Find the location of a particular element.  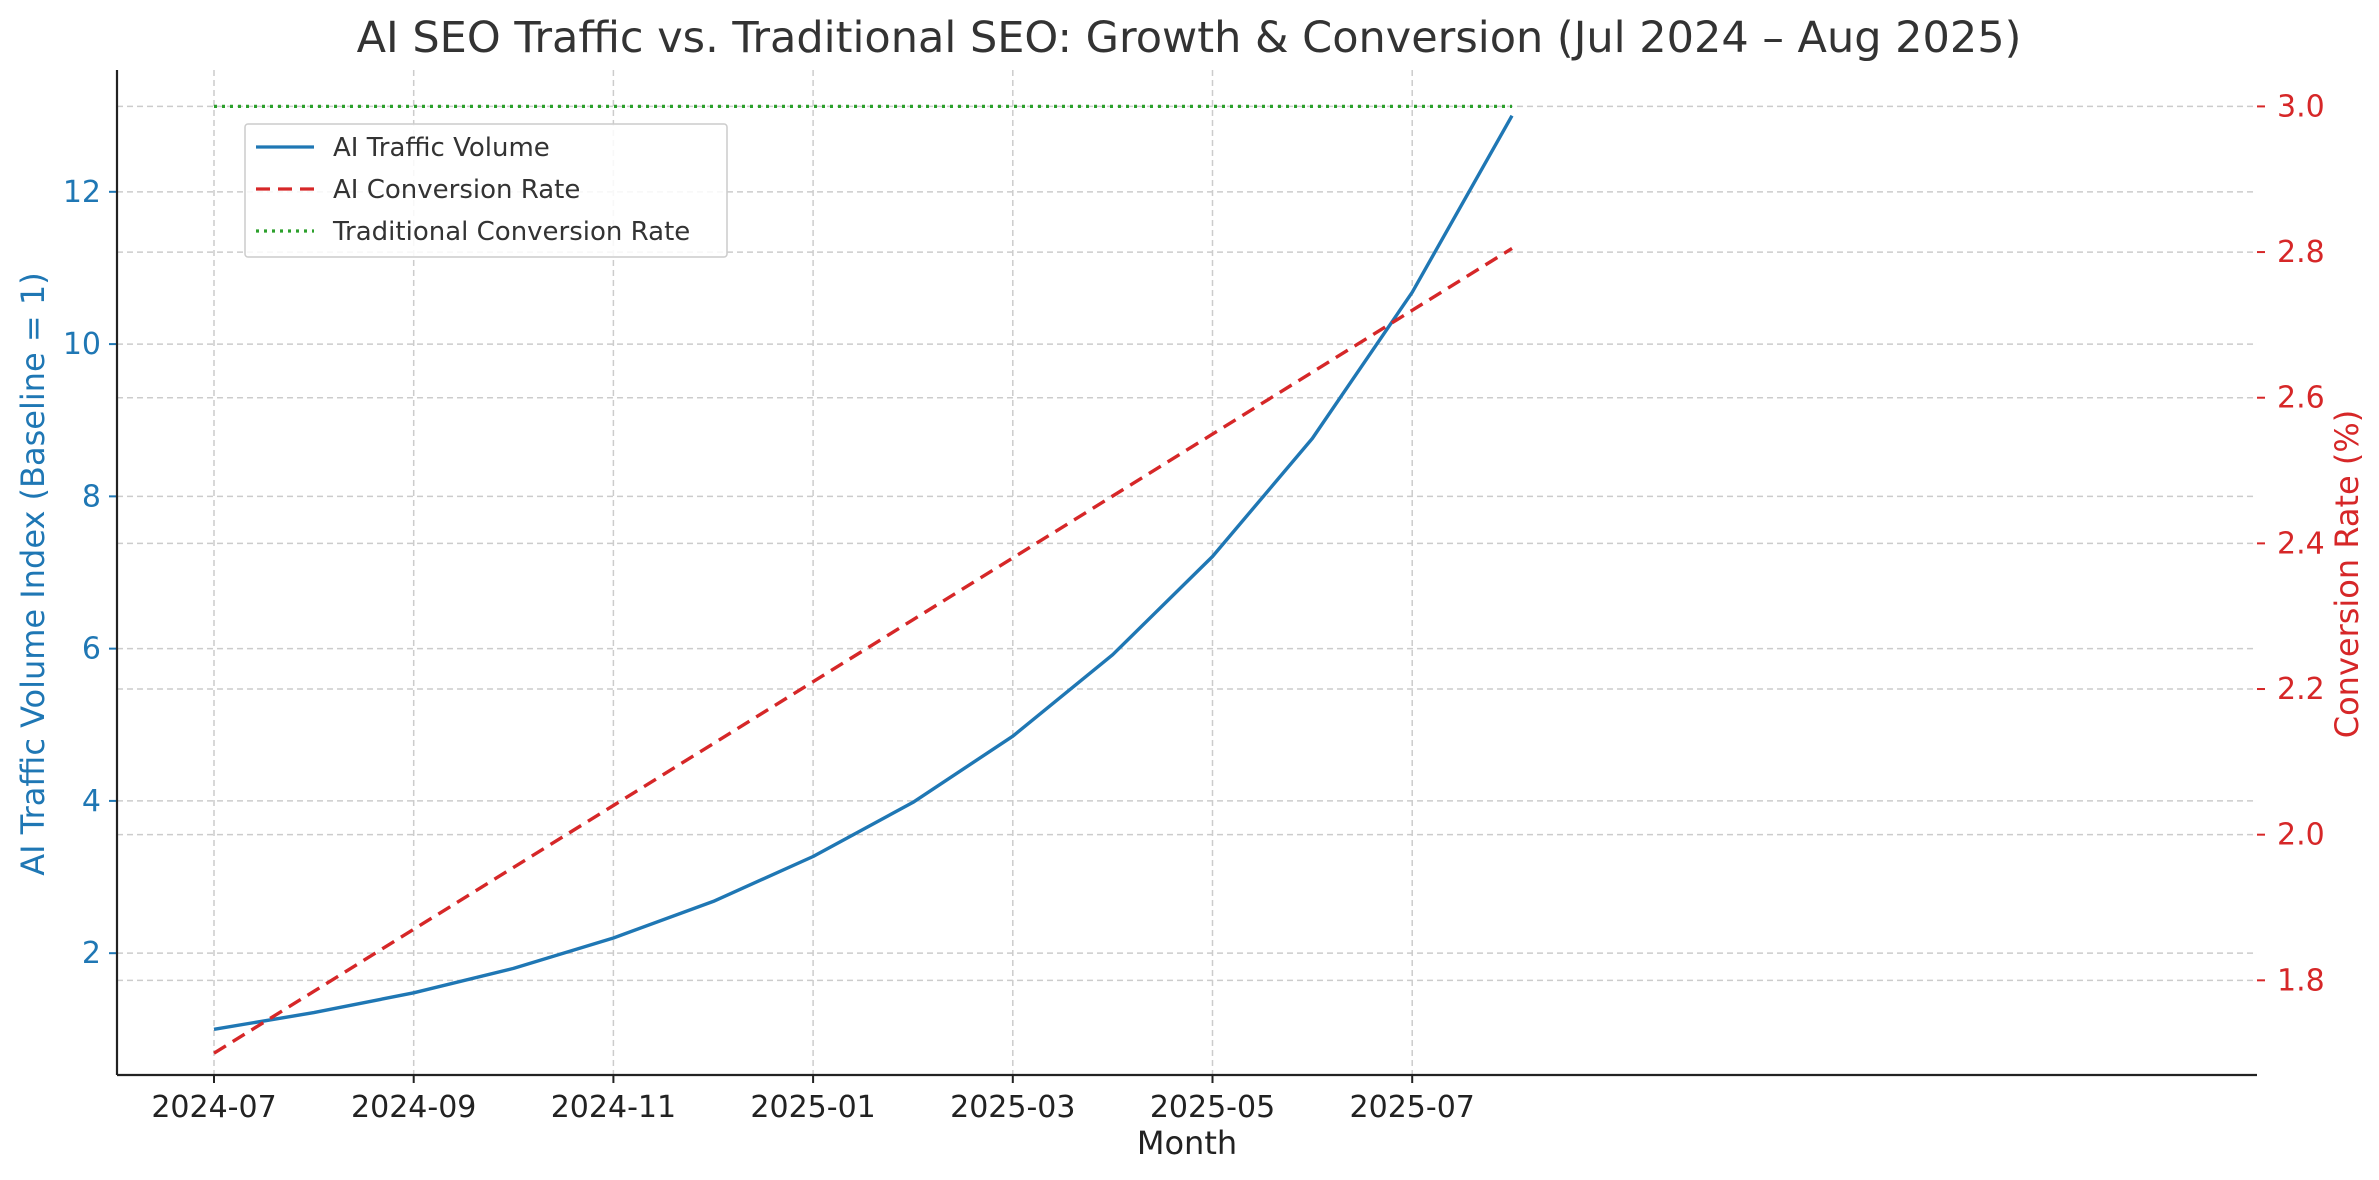

y-left-tick-label: 4 is located at coordinates (91, 801).